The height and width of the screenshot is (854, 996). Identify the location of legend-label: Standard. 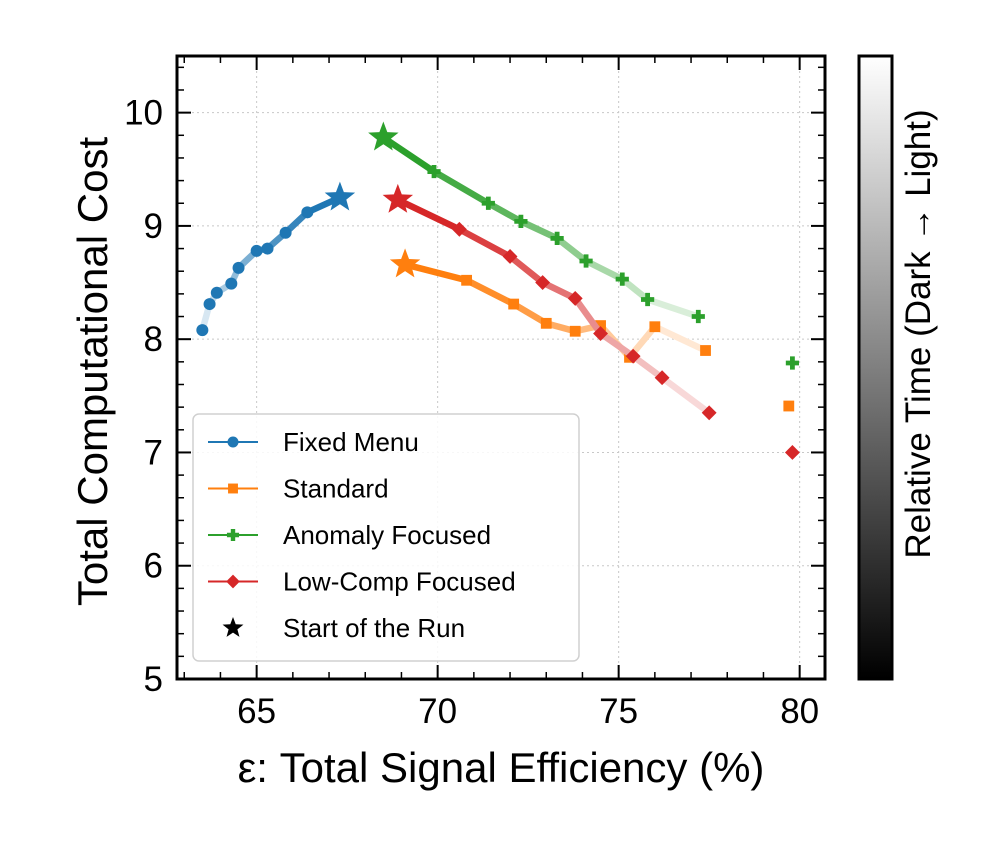
(336, 489).